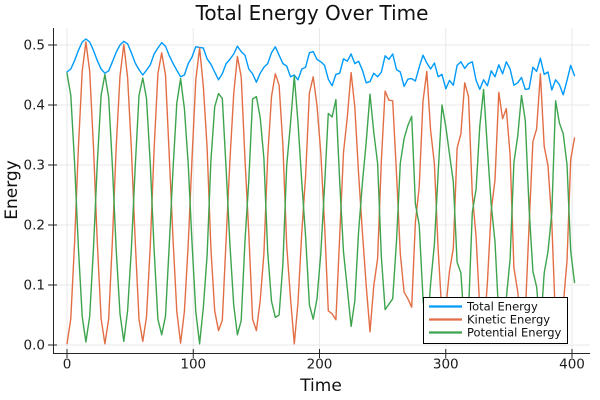 This screenshot has height=400, width=600. Describe the element at coordinates (34, 46) in the screenshot. I see `y-tick-label: 0.5` at that location.